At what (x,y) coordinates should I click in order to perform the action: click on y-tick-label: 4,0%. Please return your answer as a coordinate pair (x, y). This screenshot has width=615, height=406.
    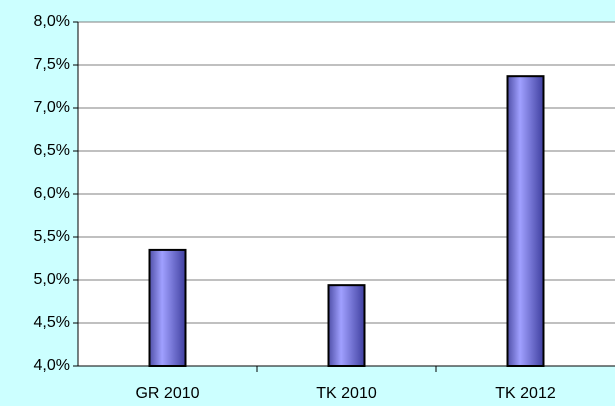
    Looking at the image, I should click on (52, 365).